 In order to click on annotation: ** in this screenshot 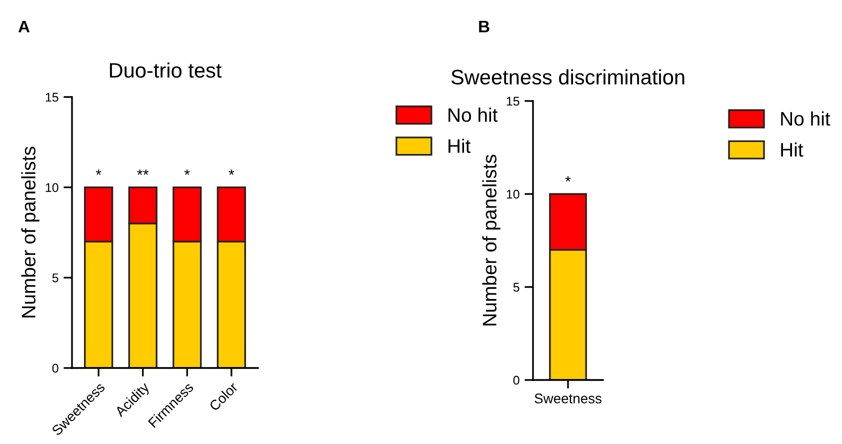, I will do `click(143, 172)`.